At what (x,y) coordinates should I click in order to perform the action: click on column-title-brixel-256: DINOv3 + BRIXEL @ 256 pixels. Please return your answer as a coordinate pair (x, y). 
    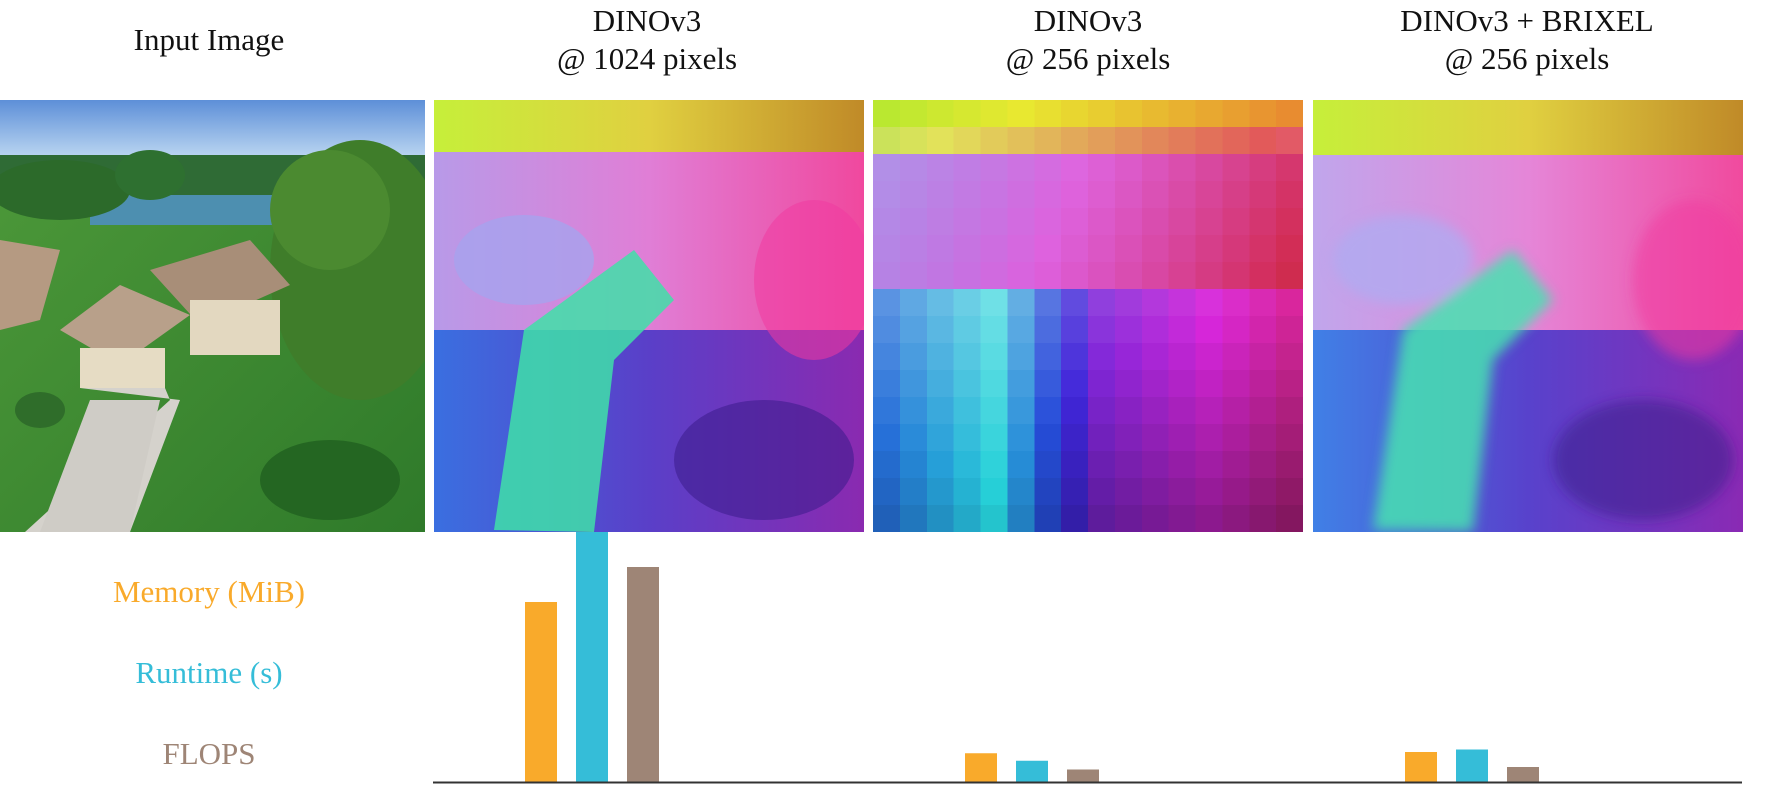
    Looking at the image, I should click on (1527, 40).